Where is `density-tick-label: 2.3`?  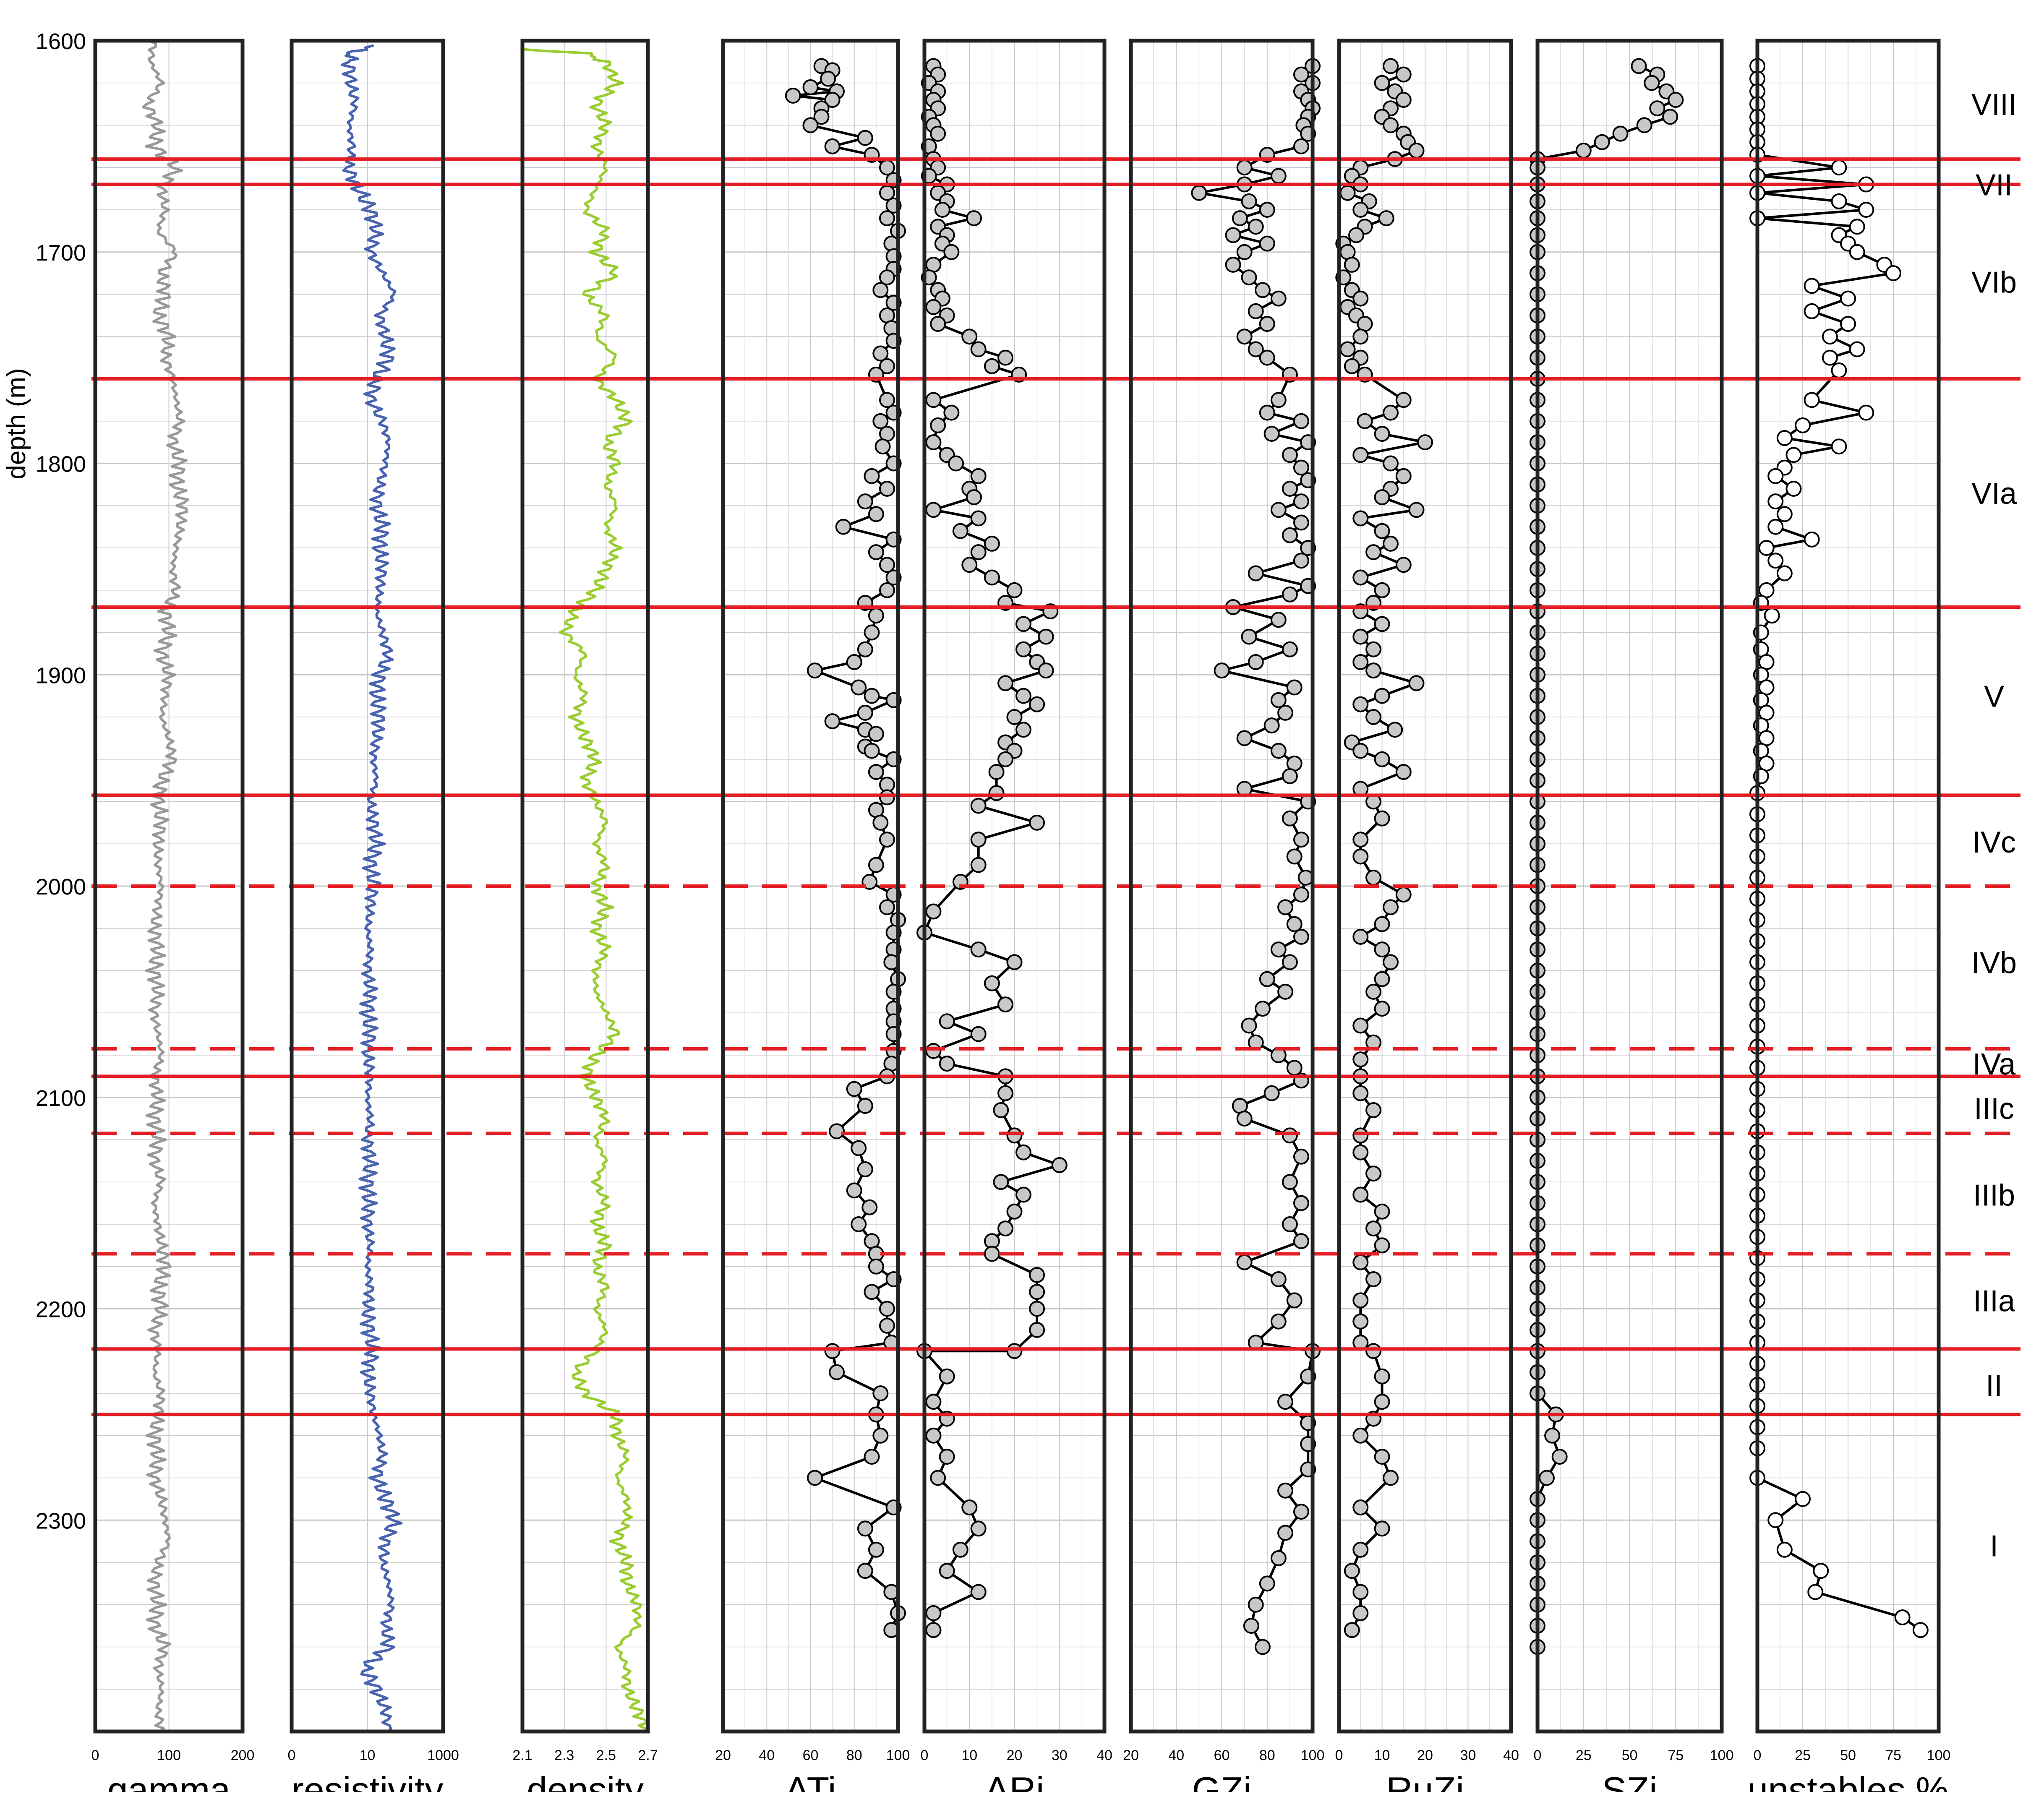
density-tick-label: 2.3 is located at coordinates (564, 1755).